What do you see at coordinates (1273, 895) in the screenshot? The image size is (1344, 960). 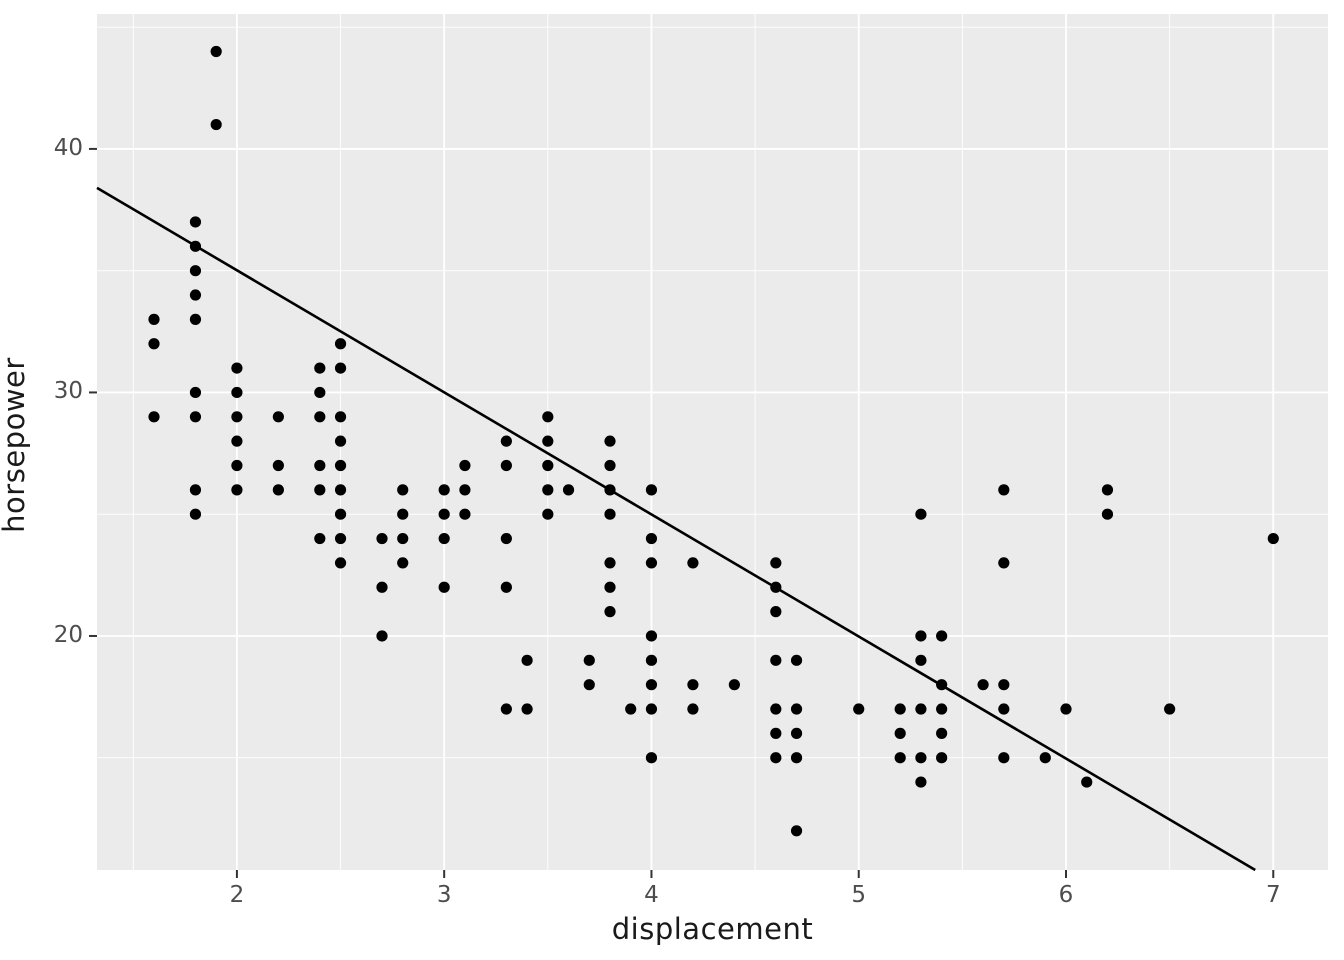 I see `x-tick-label: 7` at bounding box center [1273, 895].